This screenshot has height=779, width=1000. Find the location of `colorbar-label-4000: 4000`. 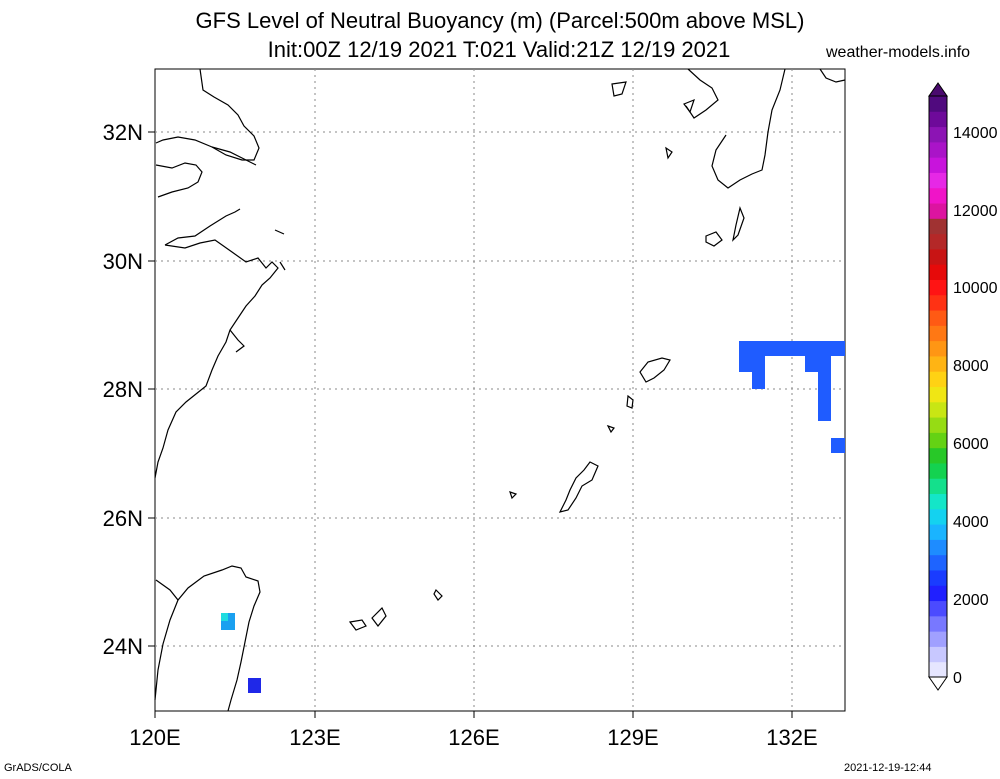

colorbar-label-4000: 4000 is located at coordinates (971, 522).